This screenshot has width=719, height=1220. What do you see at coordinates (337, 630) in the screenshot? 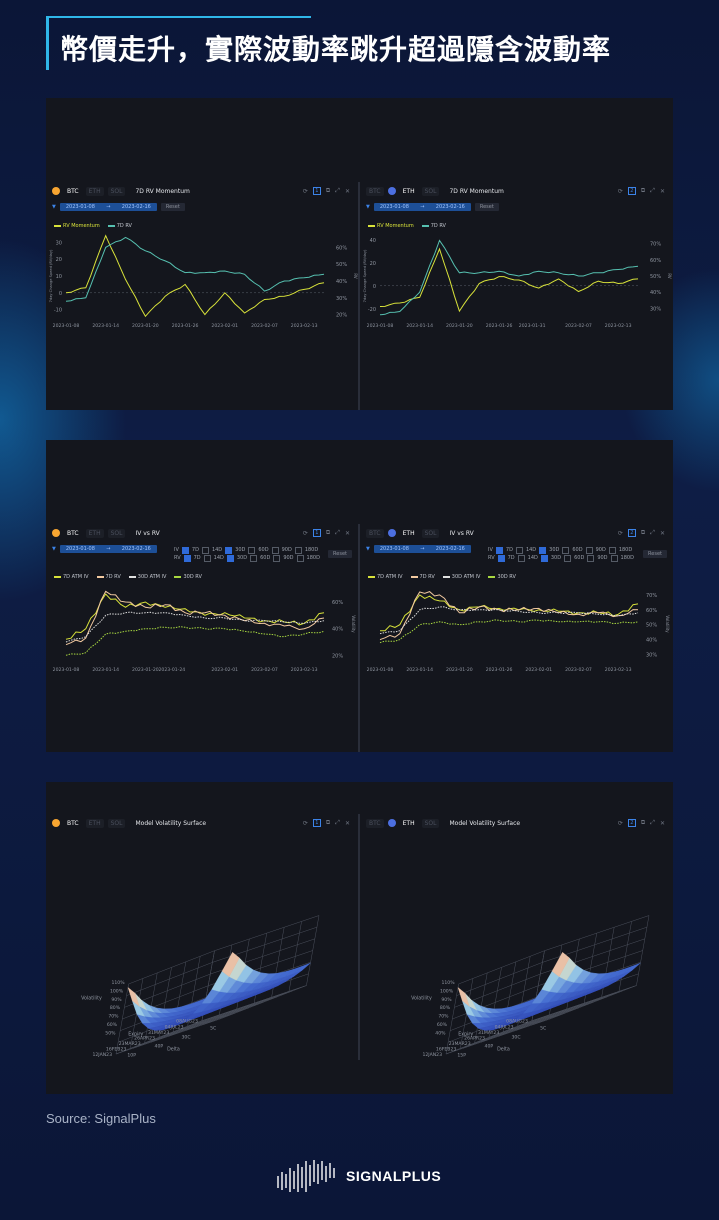
I see `y2-tick-label: 40%` at bounding box center [337, 630].